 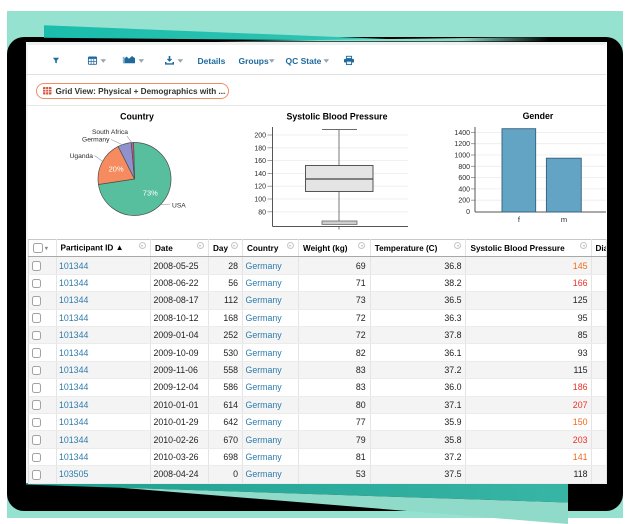 What do you see at coordinates (464, 167) in the screenshot?
I see `svg-text: 800` at bounding box center [464, 167].